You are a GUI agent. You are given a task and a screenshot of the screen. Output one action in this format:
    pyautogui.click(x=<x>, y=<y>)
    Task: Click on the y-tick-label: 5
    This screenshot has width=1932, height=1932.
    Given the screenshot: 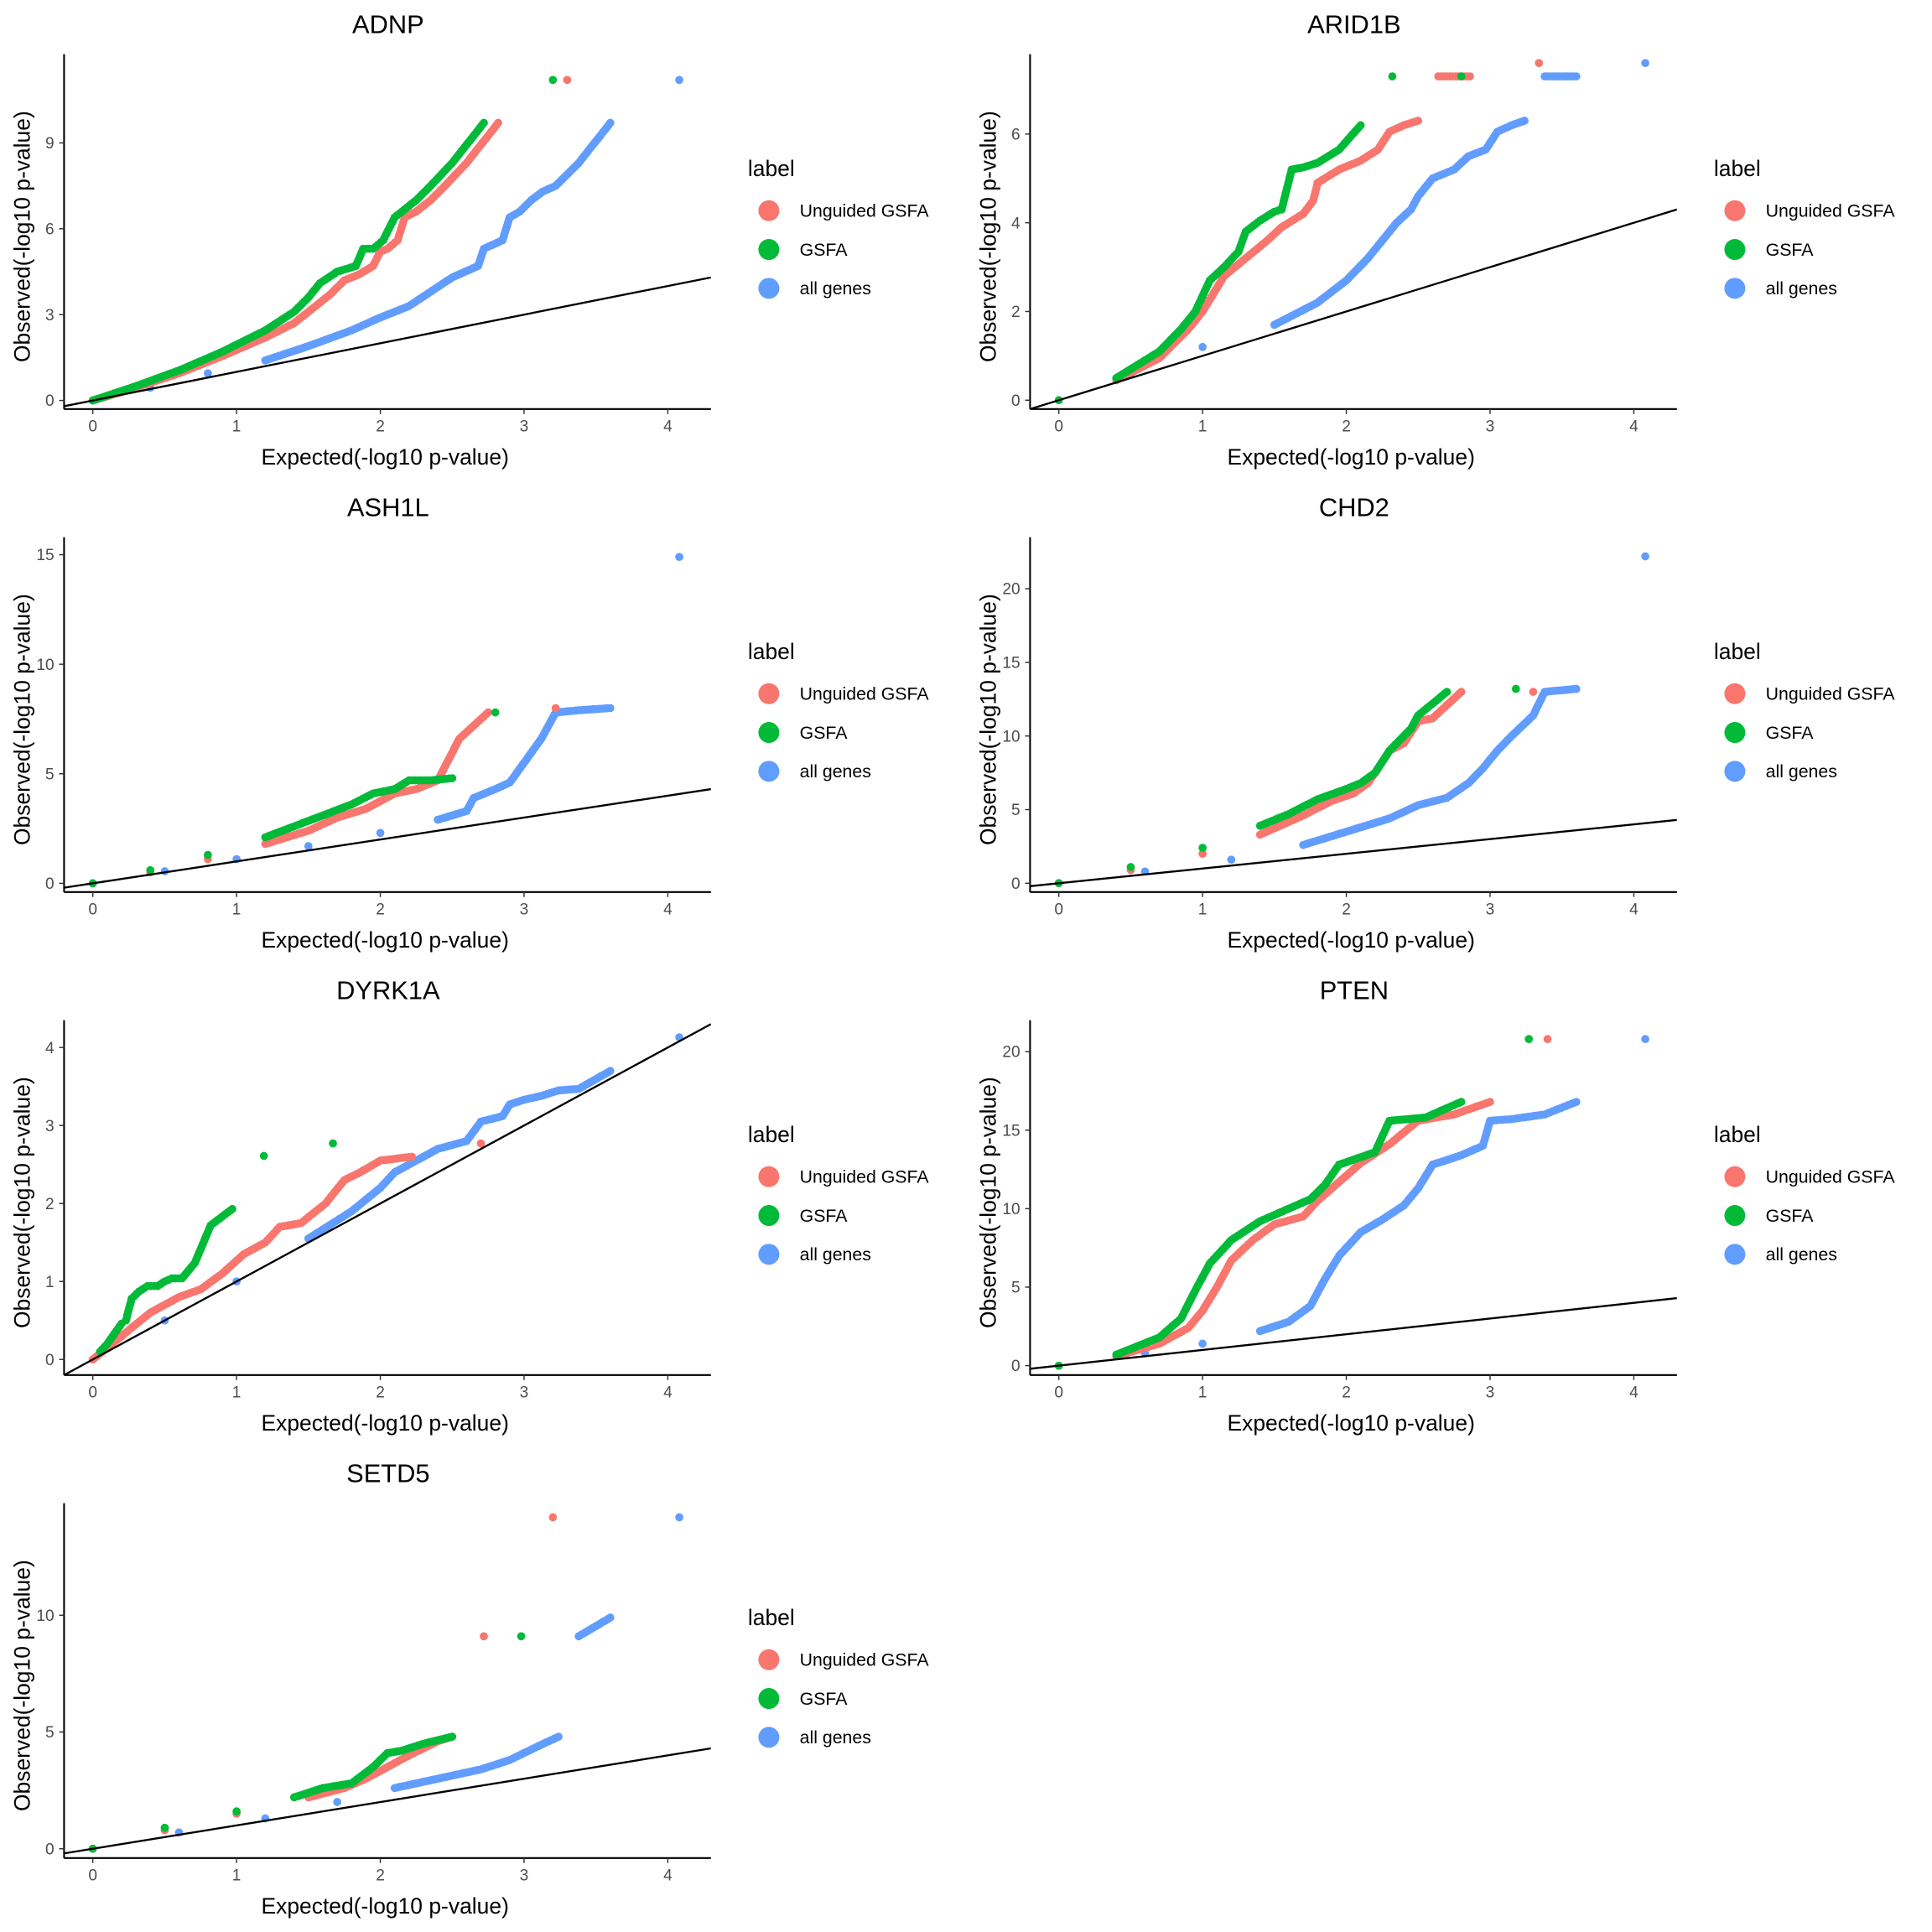 What is the action you would take?
    pyautogui.click(x=50, y=1733)
    